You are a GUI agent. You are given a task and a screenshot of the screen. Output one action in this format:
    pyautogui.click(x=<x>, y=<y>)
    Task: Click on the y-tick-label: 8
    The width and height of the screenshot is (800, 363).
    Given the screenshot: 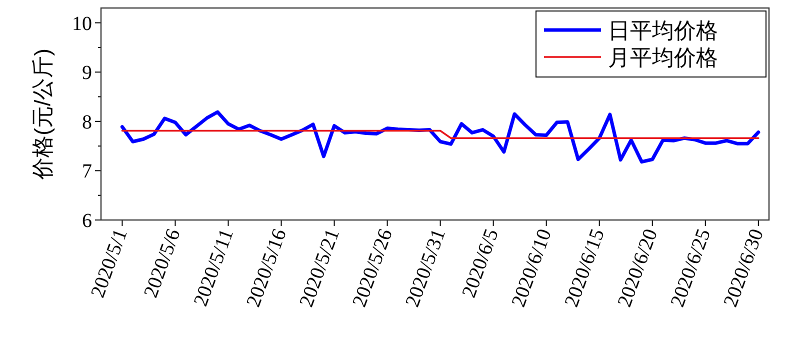 What is the action you would take?
    pyautogui.click(x=87, y=122)
    